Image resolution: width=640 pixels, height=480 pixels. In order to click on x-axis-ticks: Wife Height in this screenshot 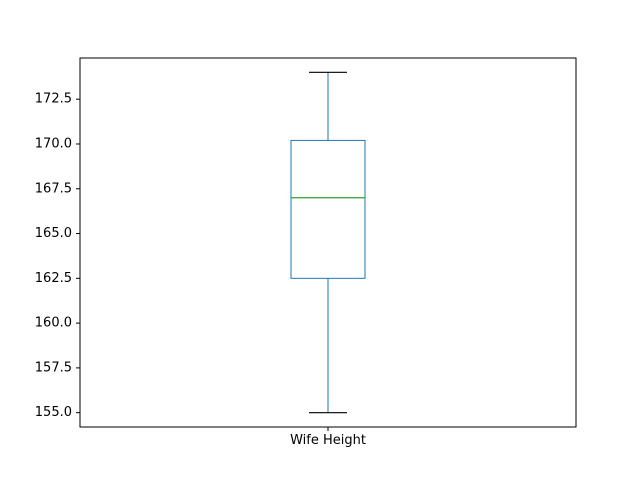, I will do `click(328, 437)`.